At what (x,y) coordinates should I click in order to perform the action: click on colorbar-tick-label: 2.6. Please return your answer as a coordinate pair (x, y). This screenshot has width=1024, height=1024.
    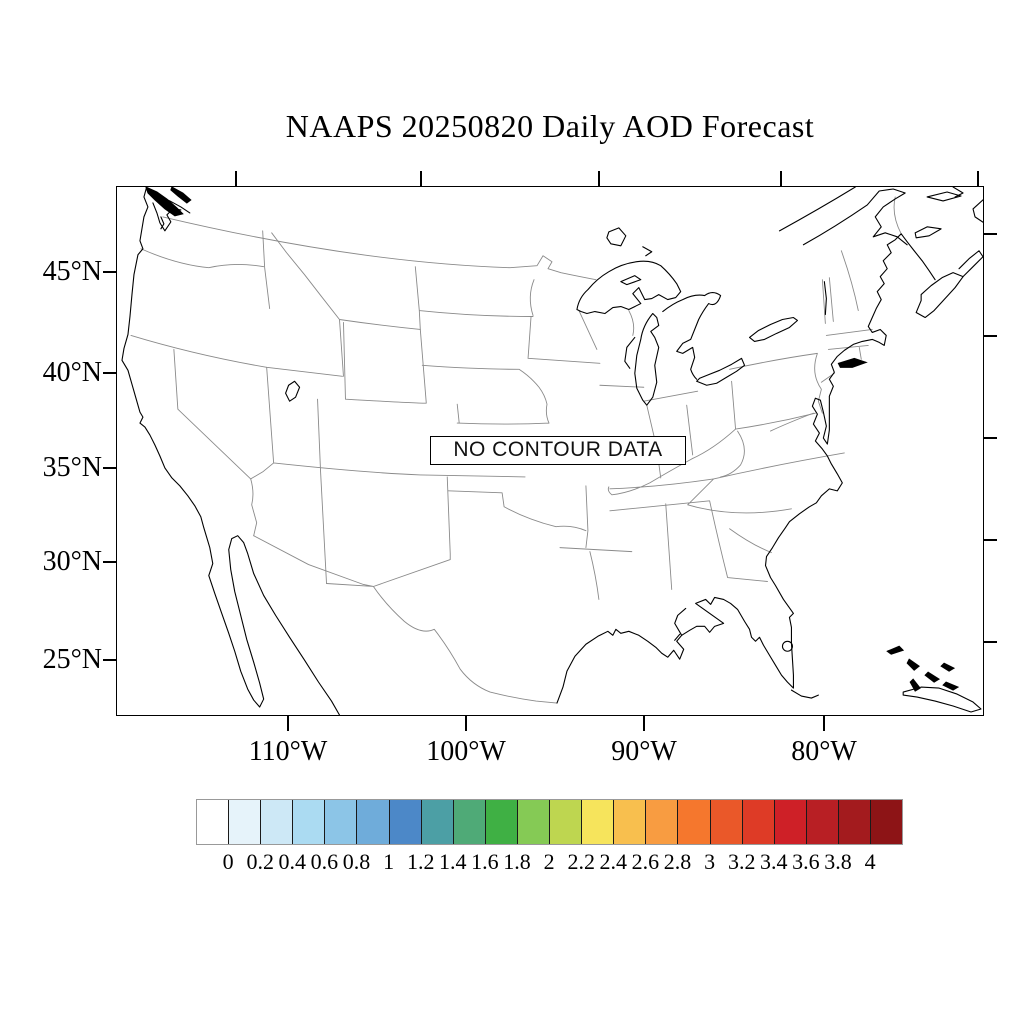
    Looking at the image, I should click on (645, 861).